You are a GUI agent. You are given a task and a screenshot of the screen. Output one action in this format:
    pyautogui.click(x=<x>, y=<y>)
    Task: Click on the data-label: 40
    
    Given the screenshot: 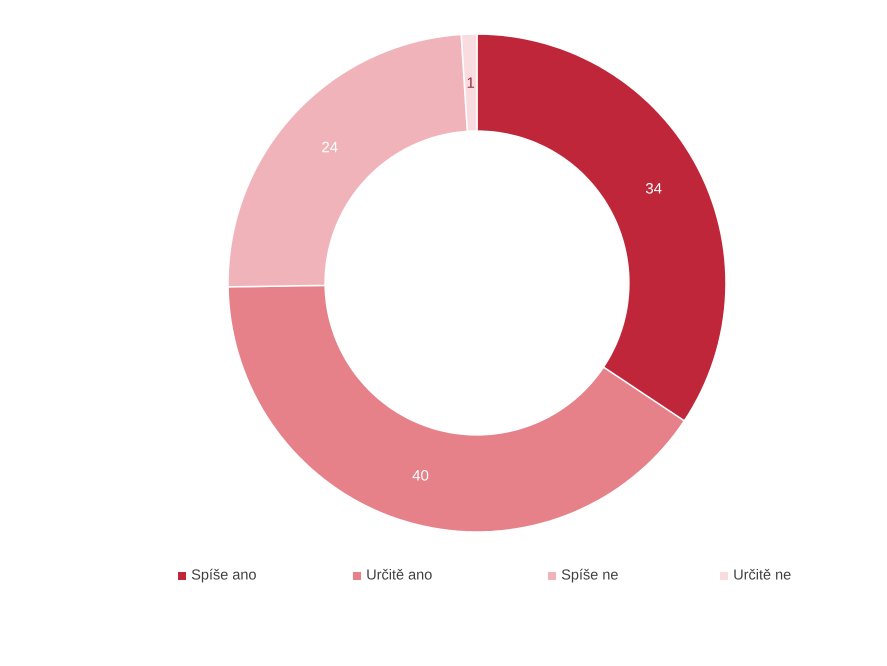 What is the action you would take?
    pyautogui.click(x=420, y=475)
    